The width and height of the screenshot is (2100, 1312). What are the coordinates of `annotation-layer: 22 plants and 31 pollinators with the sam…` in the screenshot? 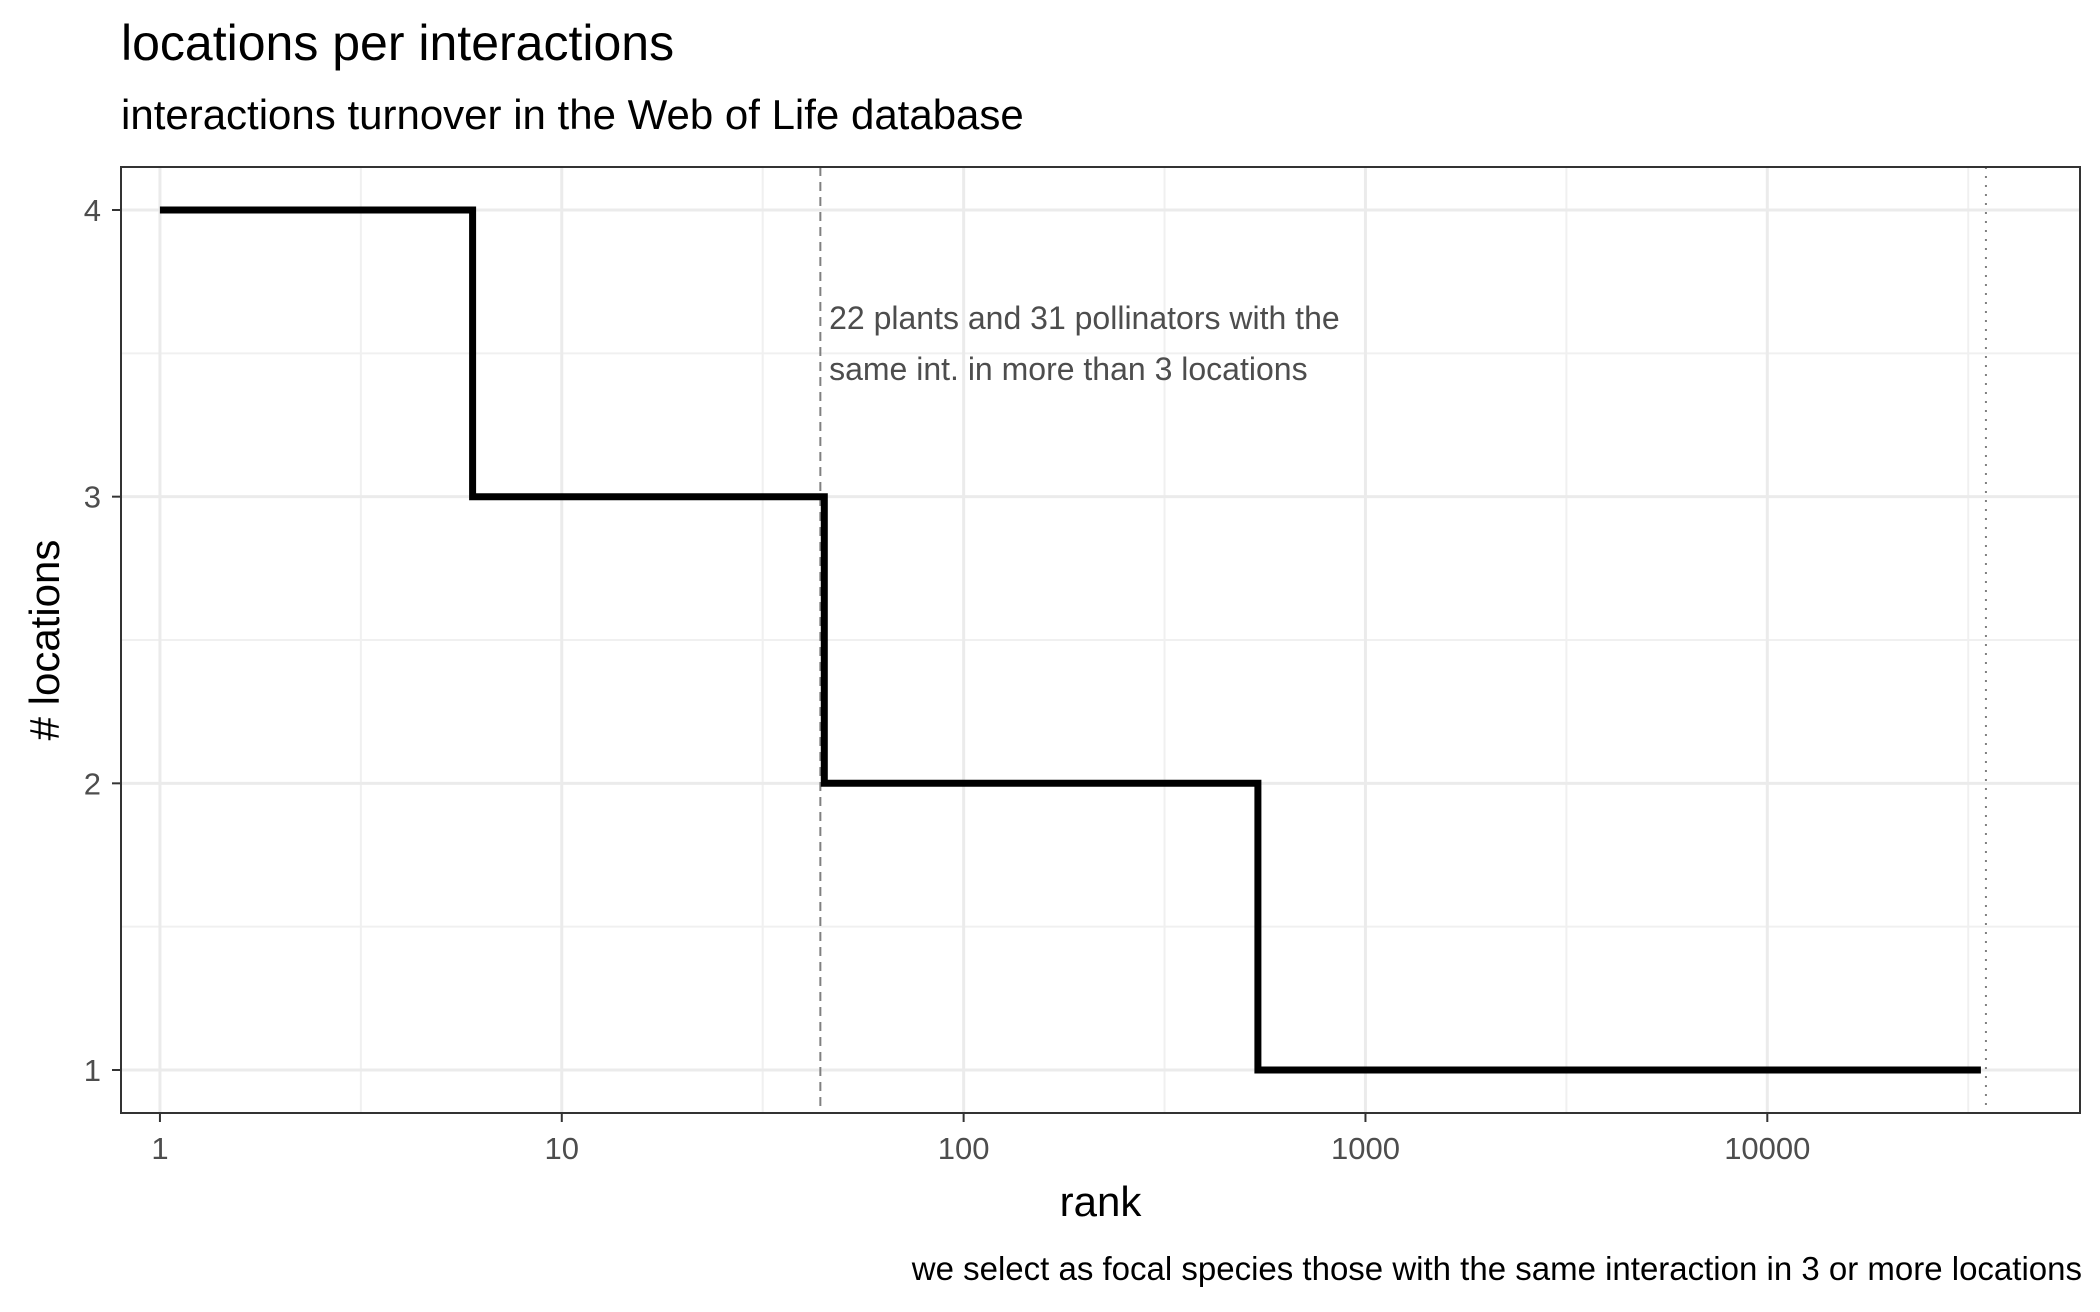 It's located at (1084, 343).